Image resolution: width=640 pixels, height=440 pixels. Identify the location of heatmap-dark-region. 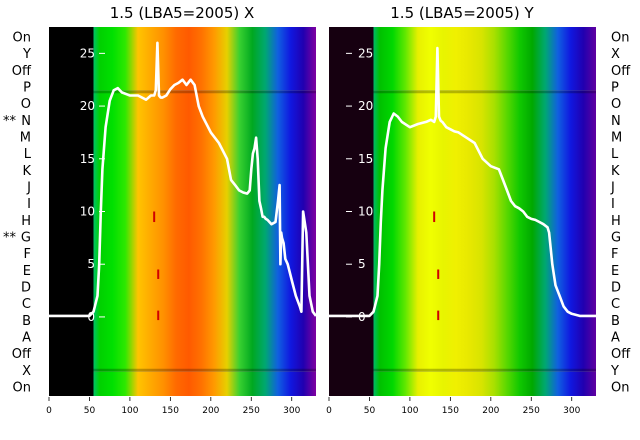
(71, 211).